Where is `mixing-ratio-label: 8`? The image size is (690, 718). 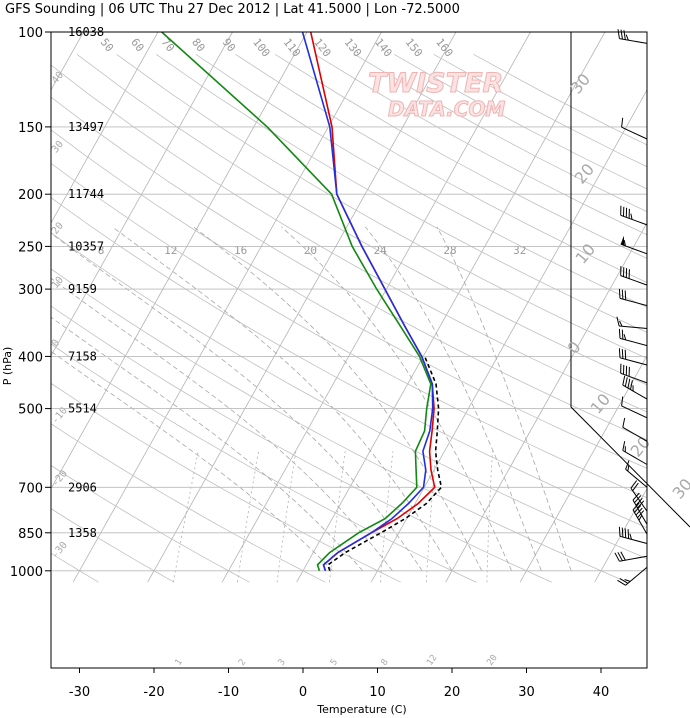
mixing-ratio-label: 8 is located at coordinates (384, 663).